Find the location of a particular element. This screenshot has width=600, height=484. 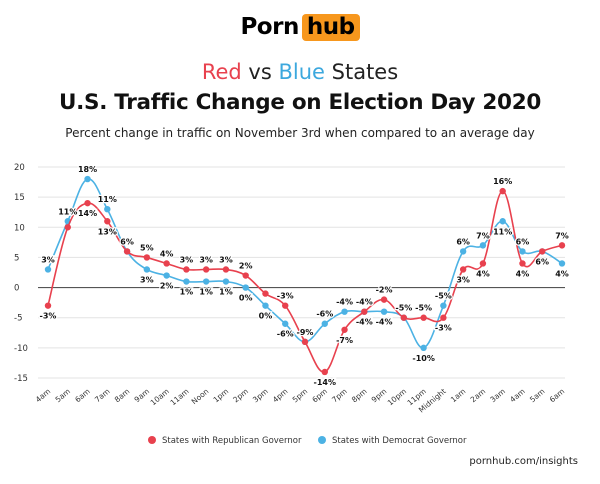

x-tick-label: 1pm is located at coordinates (221, 396).